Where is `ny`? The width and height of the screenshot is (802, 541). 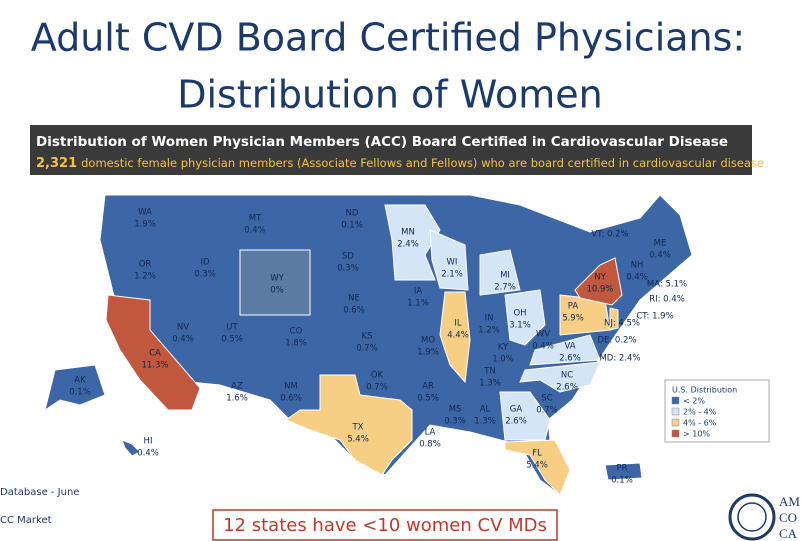
ny is located at coordinates (598, 281).